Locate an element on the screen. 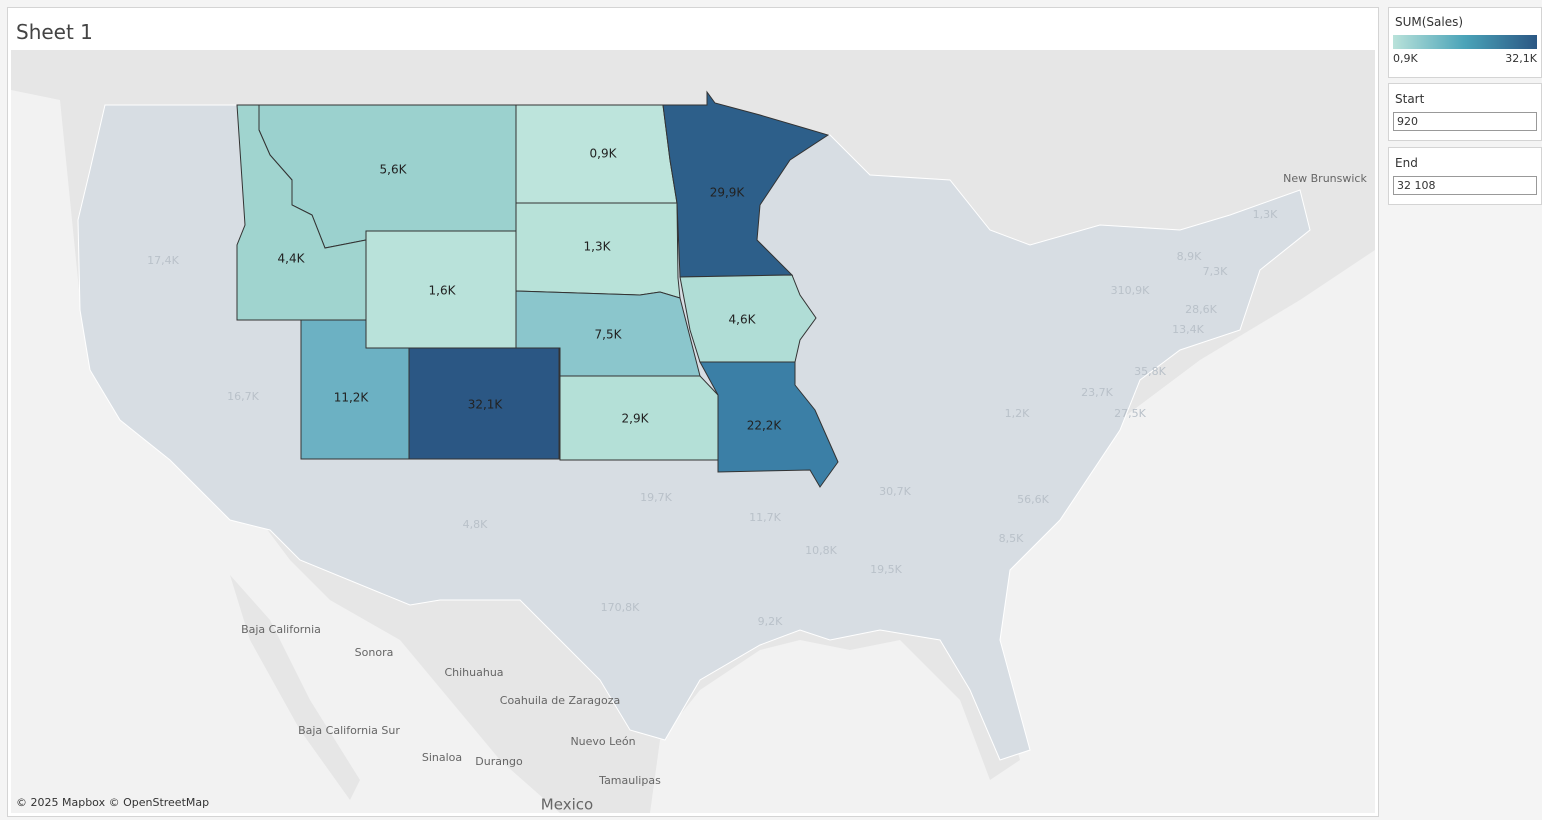 This screenshot has width=1542, height=820. faded-value: 1,3K is located at coordinates (1265, 214).